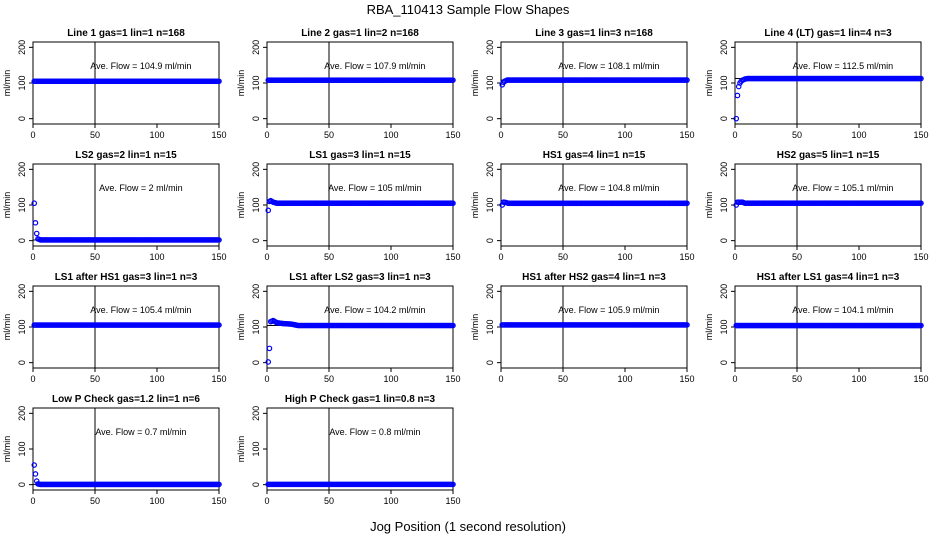  Describe the element at coordinates (608, 188) in the screenshot. I see `average-flow-annotation: Ave. Flow = 104.8 ml/min` at that location.